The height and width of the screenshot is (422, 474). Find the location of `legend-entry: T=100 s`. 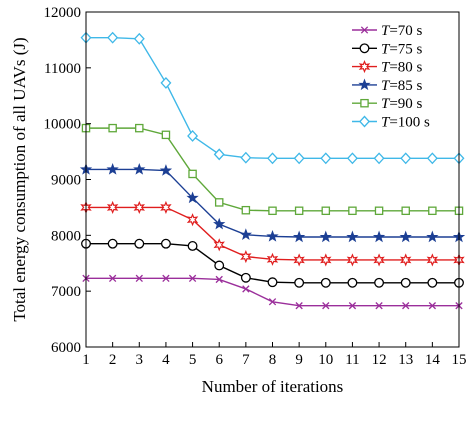

legend-entry: T=100 s is located at coordinates (391, 123).